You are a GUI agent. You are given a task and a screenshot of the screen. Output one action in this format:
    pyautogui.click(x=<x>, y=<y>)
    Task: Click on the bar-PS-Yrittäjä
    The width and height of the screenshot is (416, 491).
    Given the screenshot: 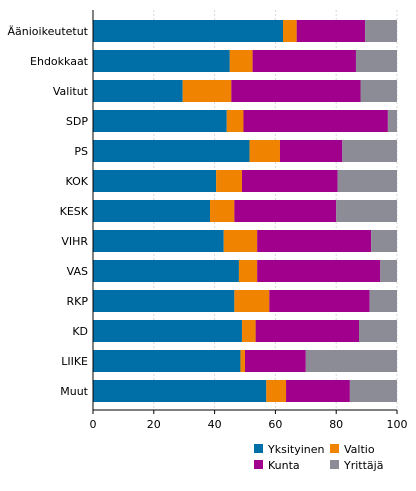 What is the action you would take?
    pyautogui.click(x=369, y=151)
    